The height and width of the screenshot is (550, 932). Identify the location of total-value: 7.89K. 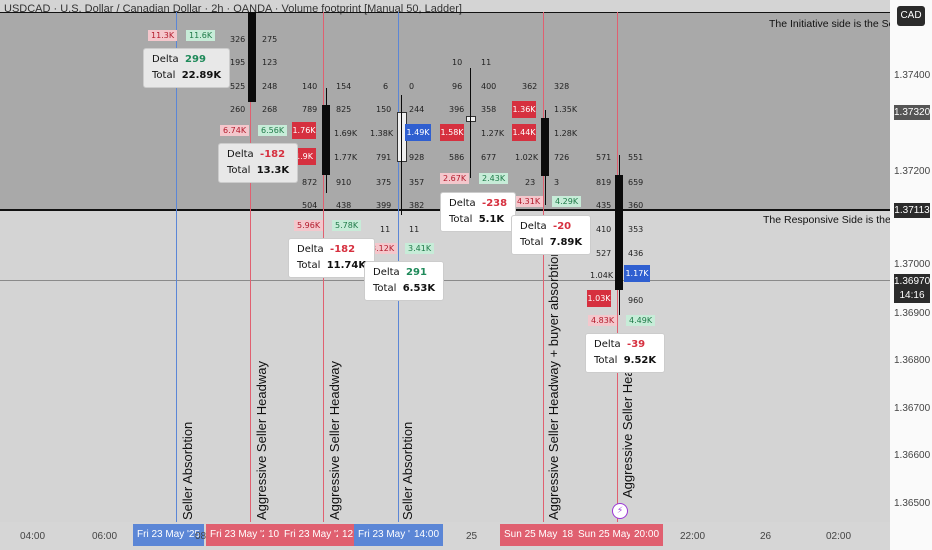
(566, 242).